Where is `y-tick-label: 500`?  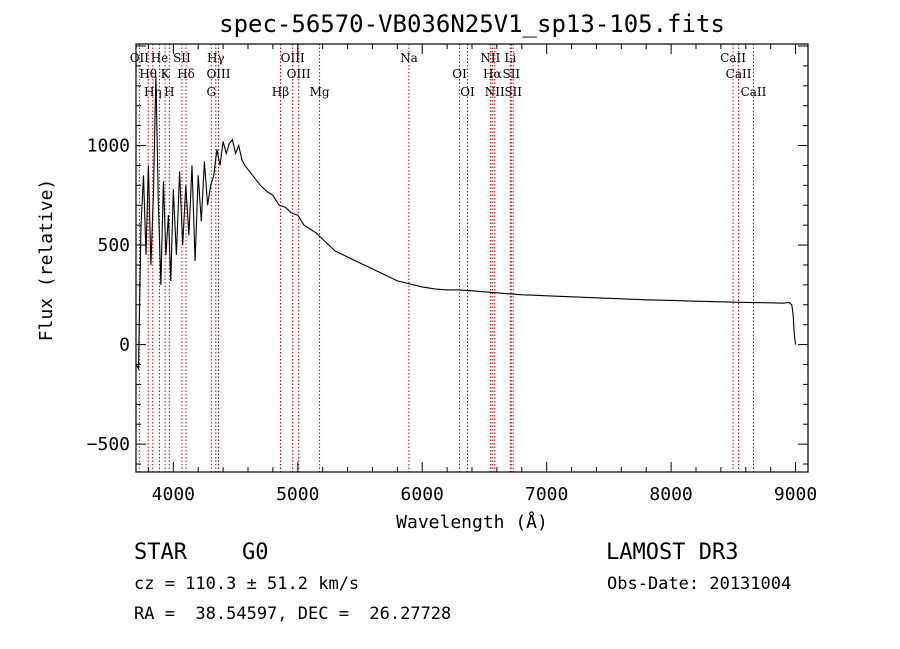 y-tick-label: 500 is located at coordinates (113, 245).